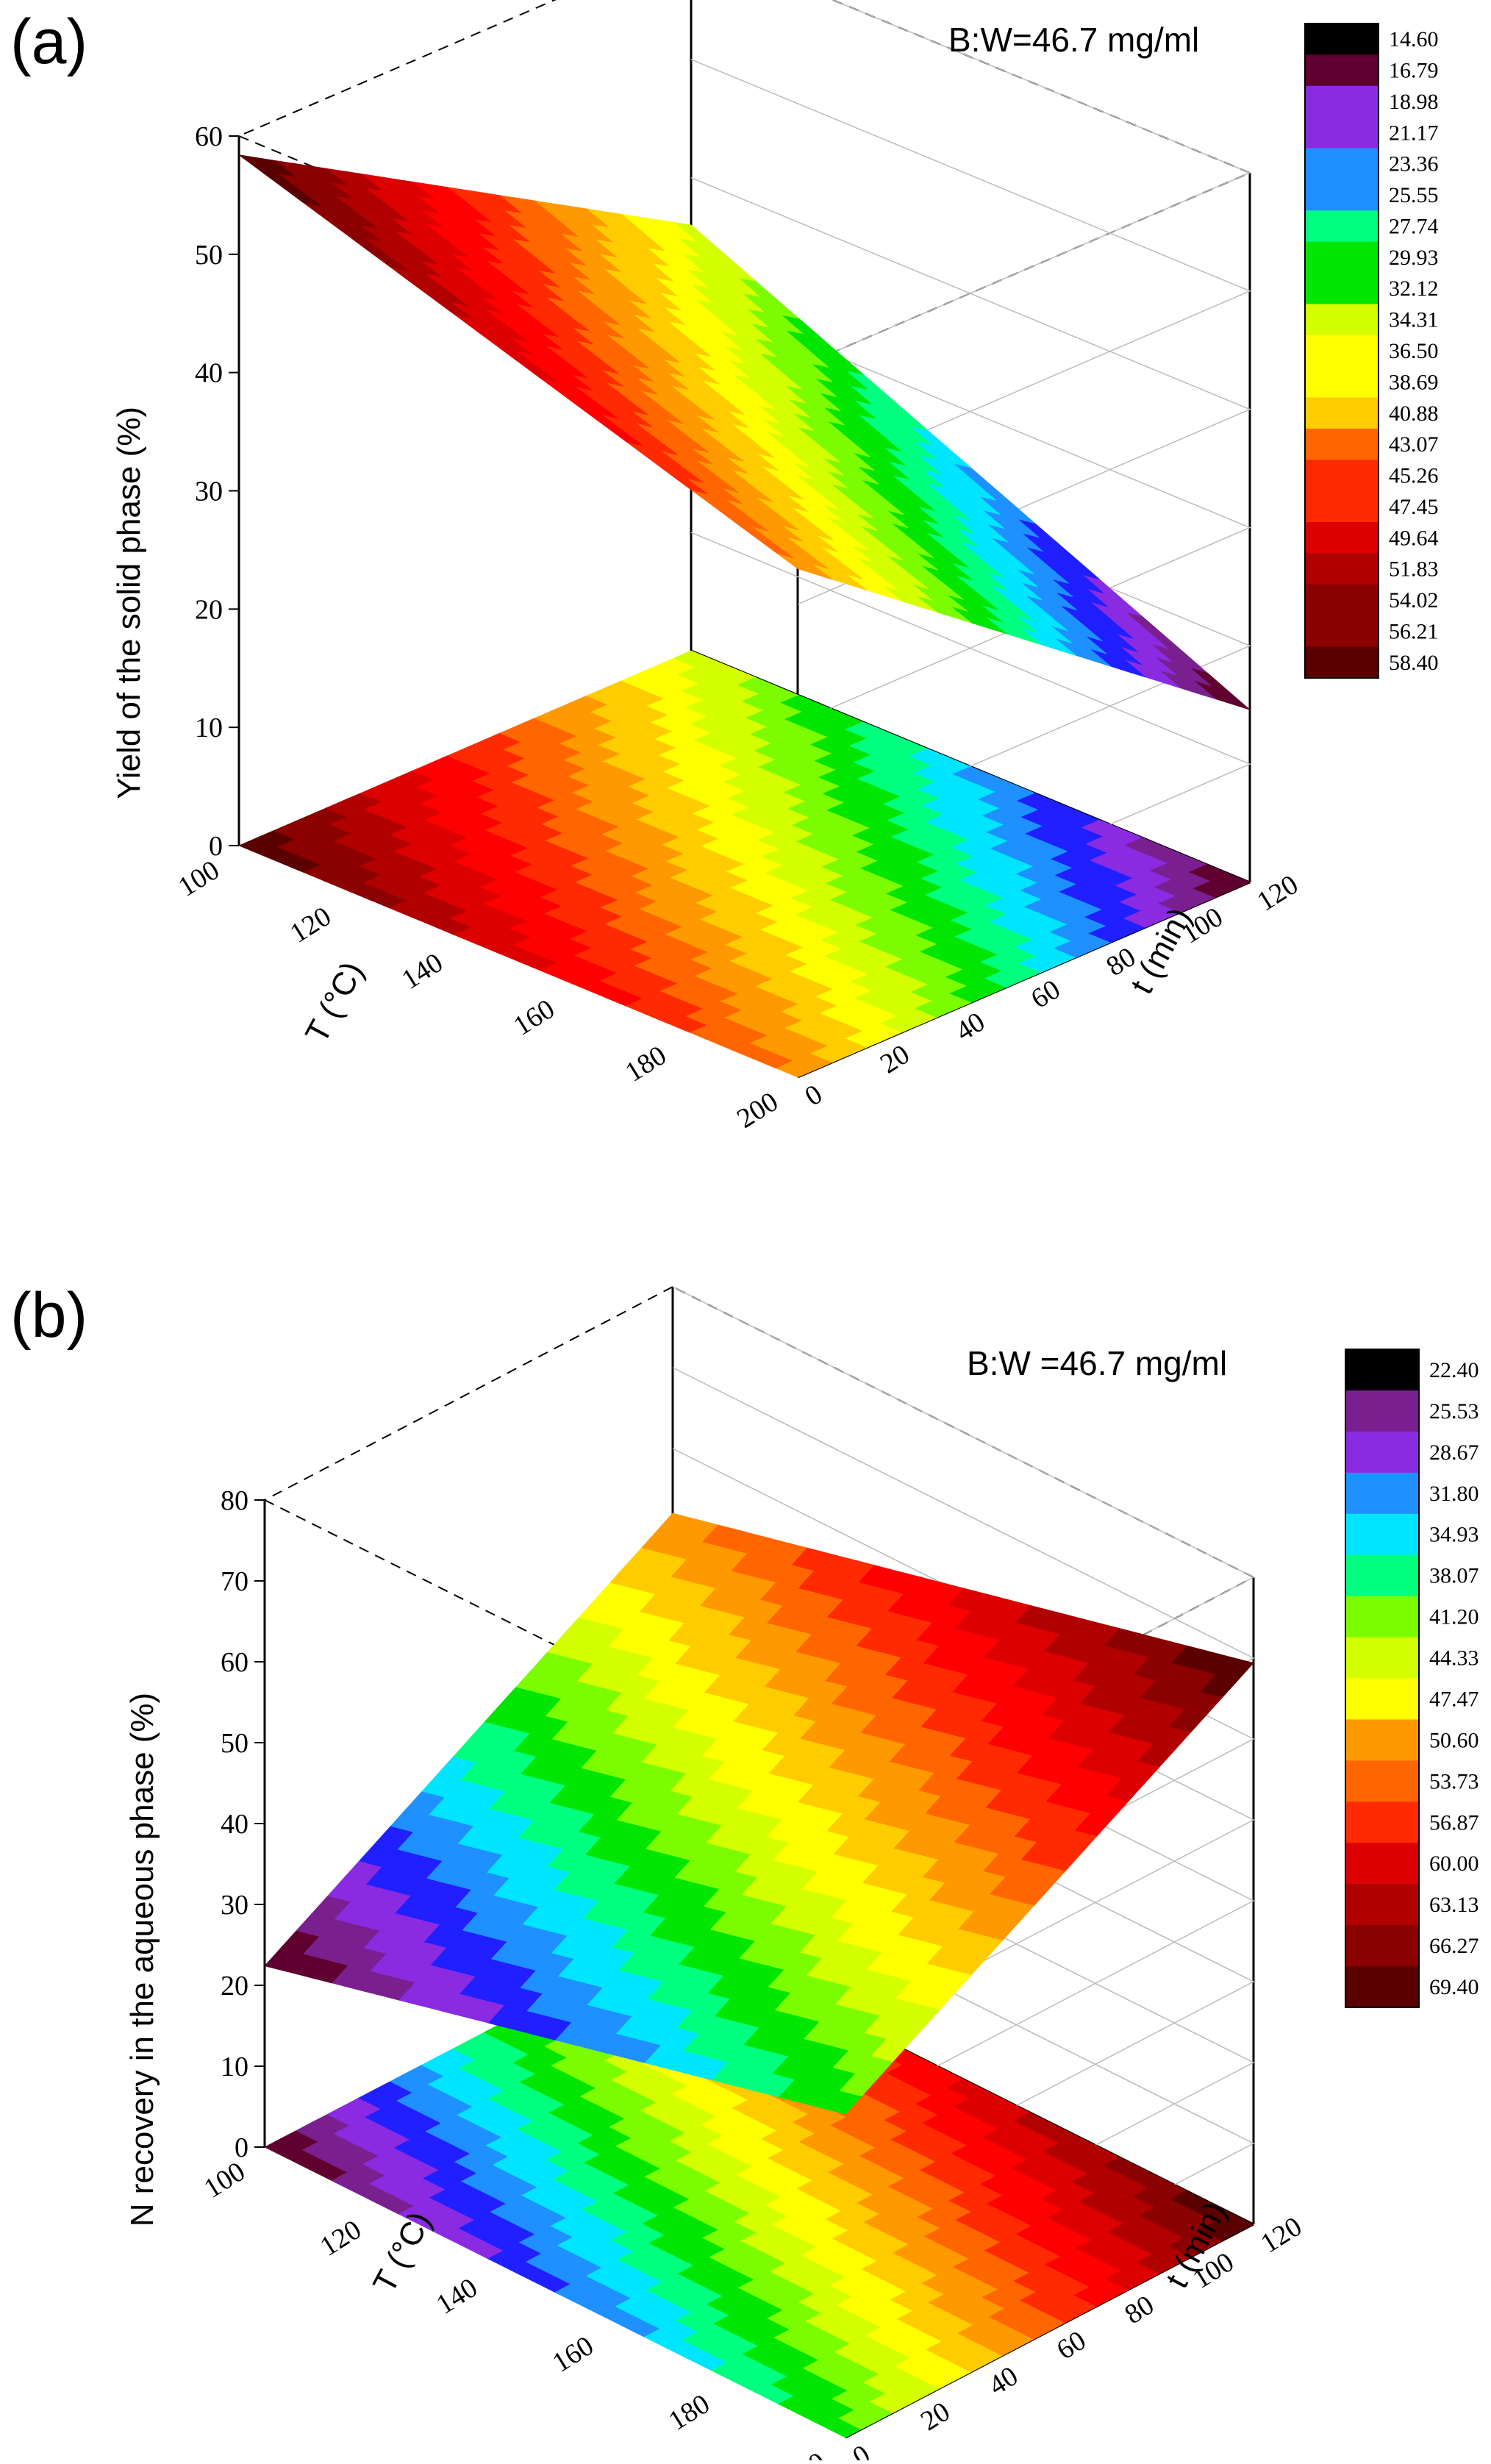 This screenshot has width=1491, height=2464. I want to click on b-floor-cell, so click(1234, 2223).